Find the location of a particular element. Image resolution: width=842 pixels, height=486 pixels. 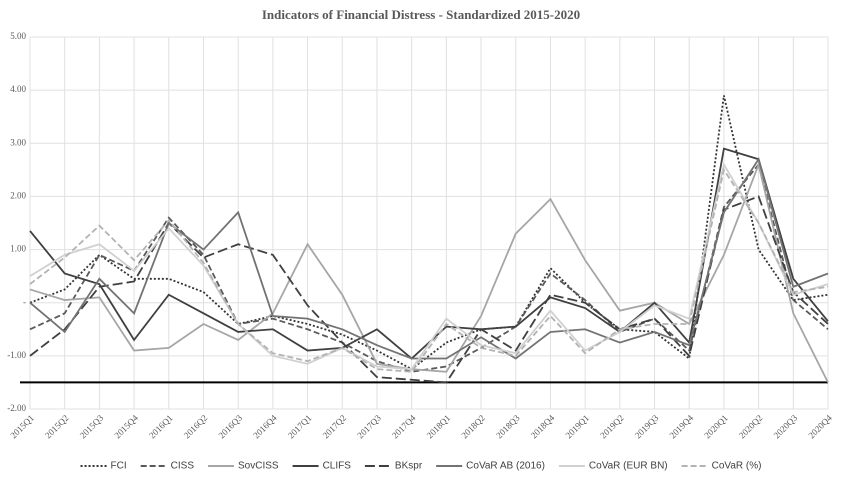

y-tick-label: -2.00 is located at coordinates (16, 408).